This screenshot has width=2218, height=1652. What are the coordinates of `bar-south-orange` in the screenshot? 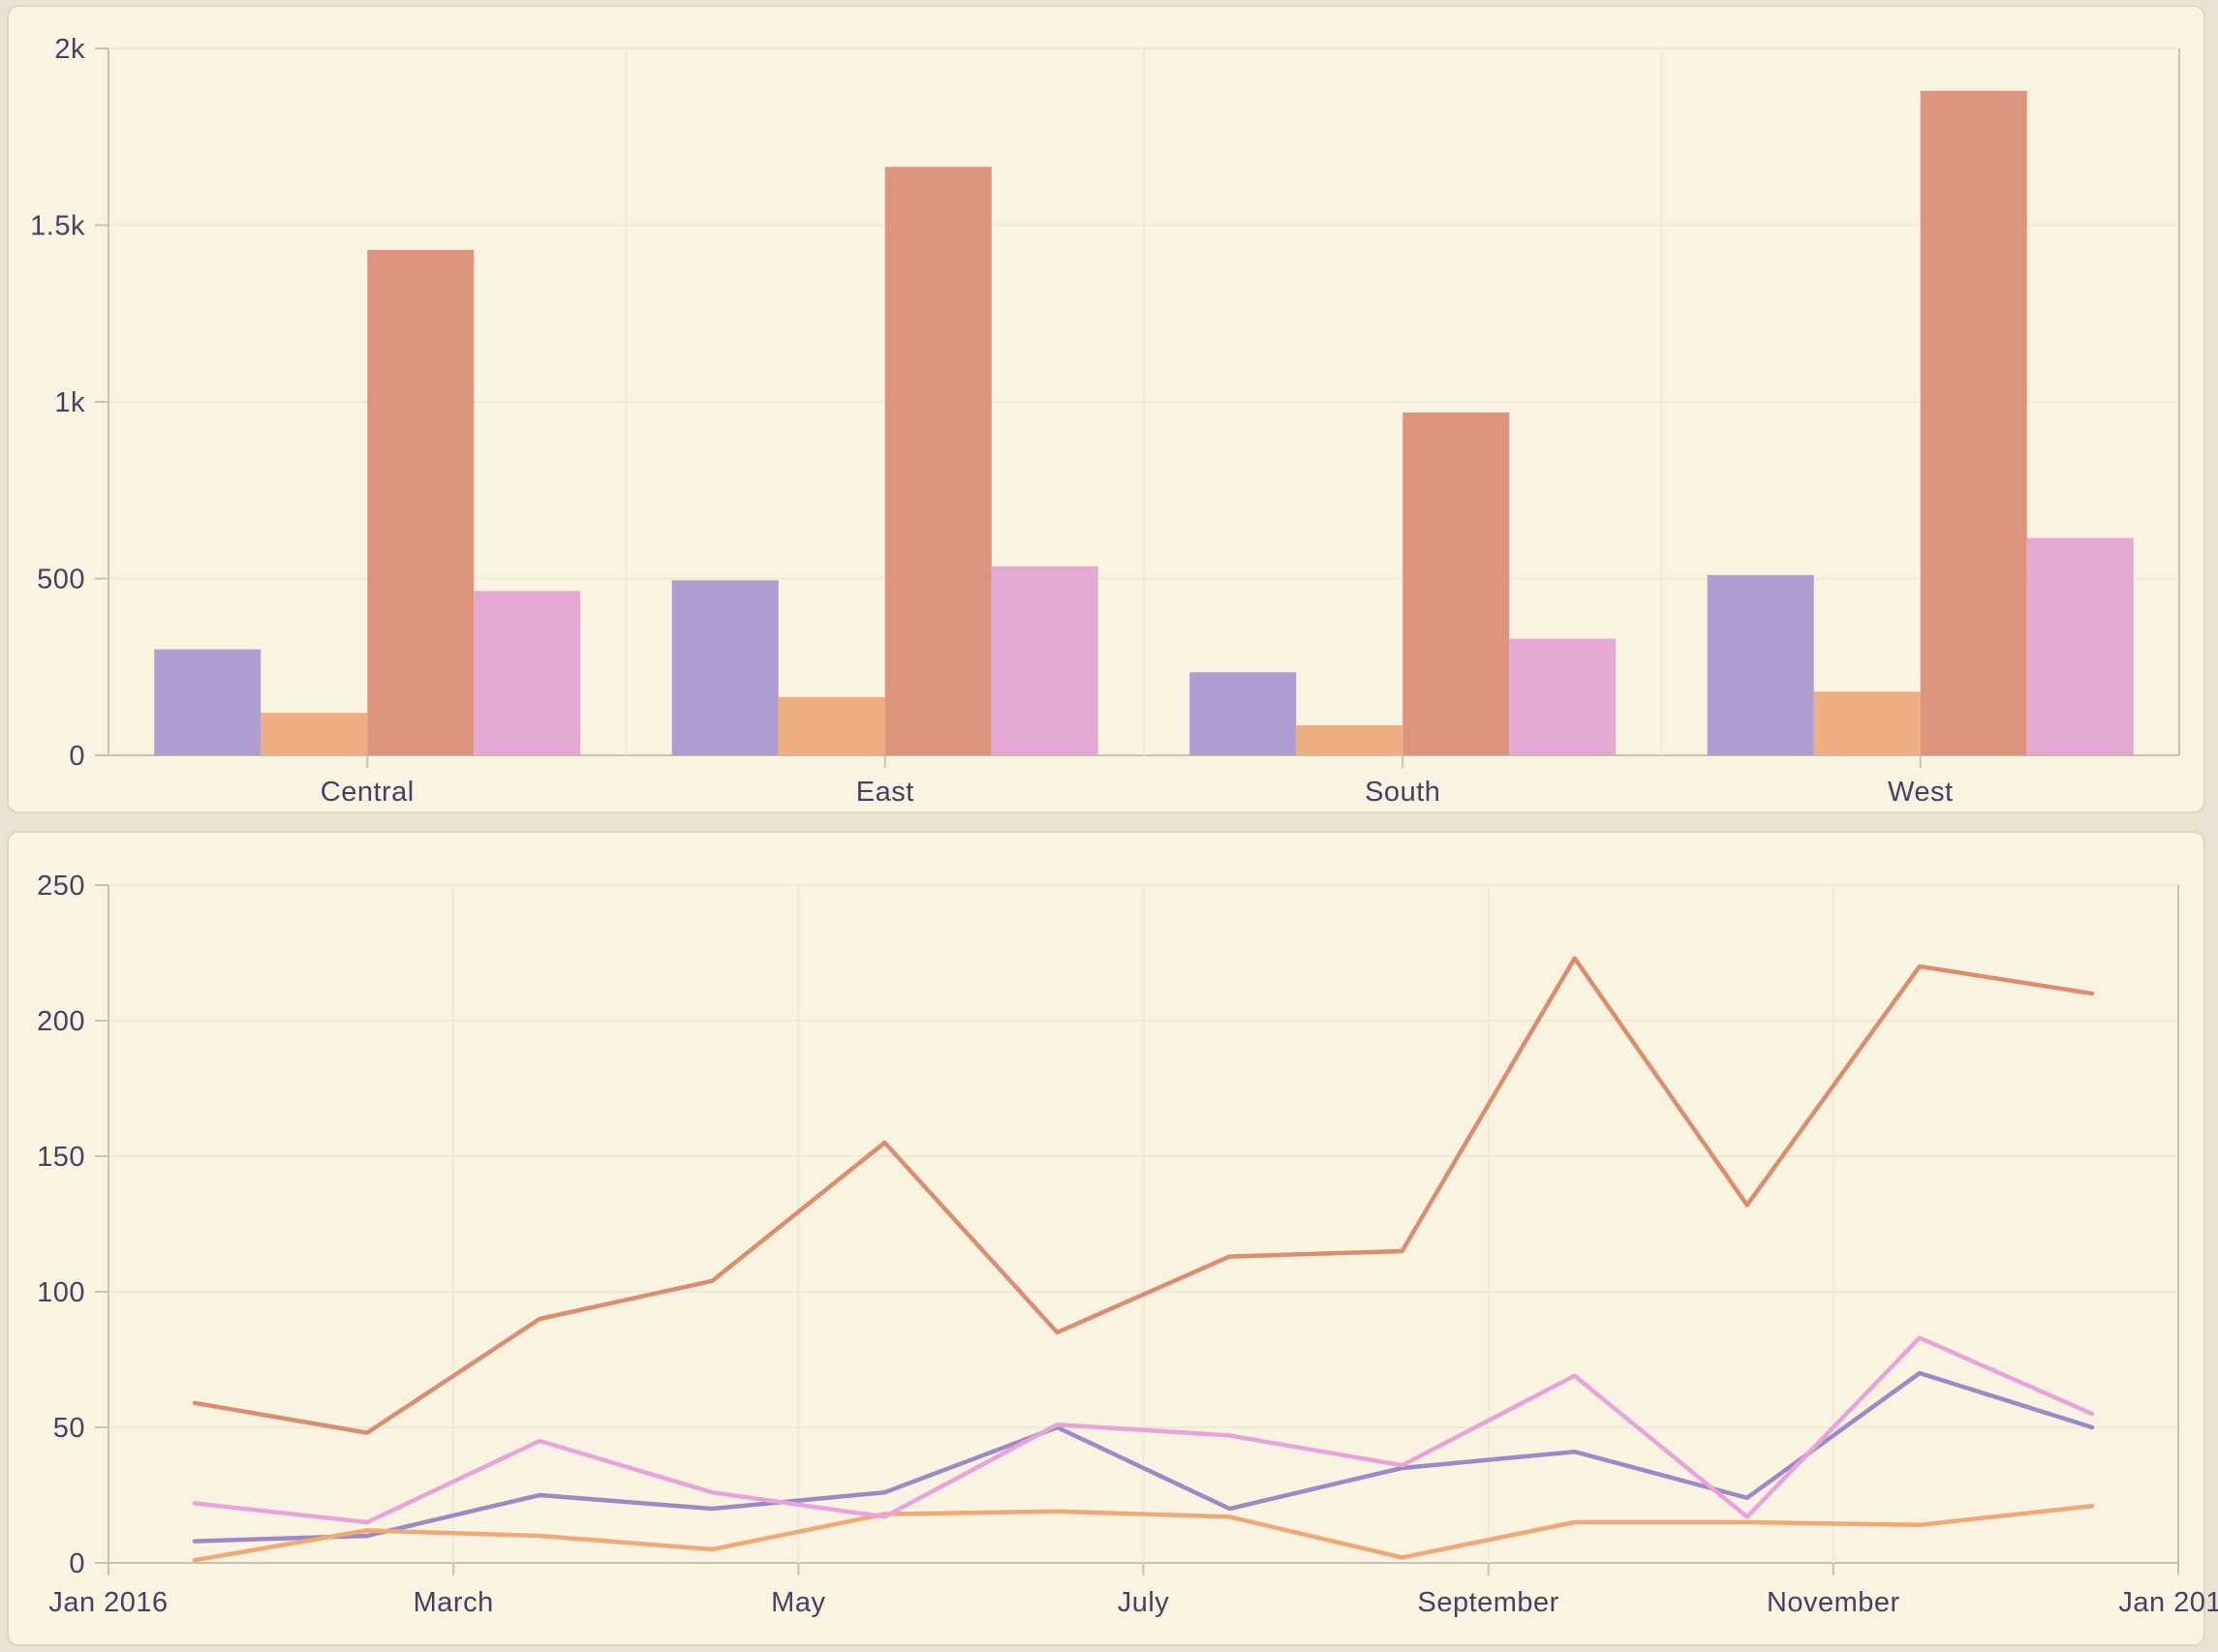 It's located at (1349, 739).